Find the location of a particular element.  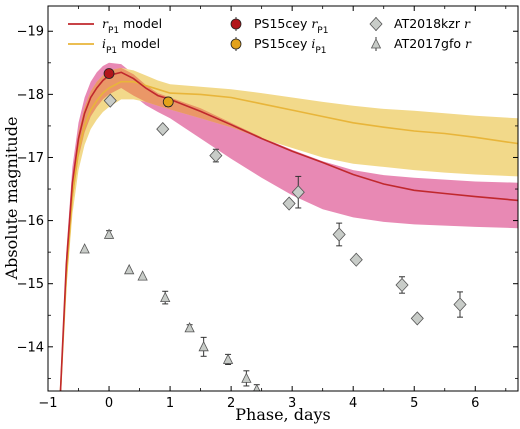

legend-ps15cey-i-label: PS15cey iP1 is located at coordinates (290, 46).